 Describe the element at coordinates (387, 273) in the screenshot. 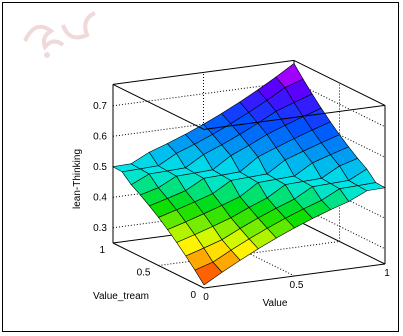

I see `x-tick-label: 1` at that location.